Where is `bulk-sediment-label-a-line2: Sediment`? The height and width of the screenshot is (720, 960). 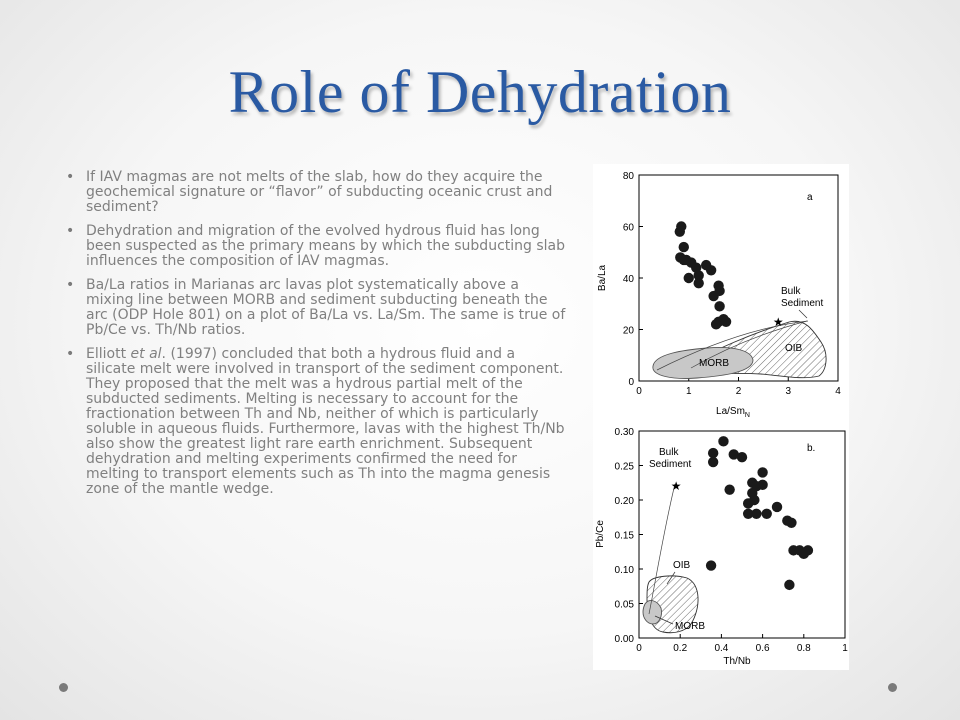 bulk-sediment-label-a-line2: Sediment is located at coordinates (802, 303).